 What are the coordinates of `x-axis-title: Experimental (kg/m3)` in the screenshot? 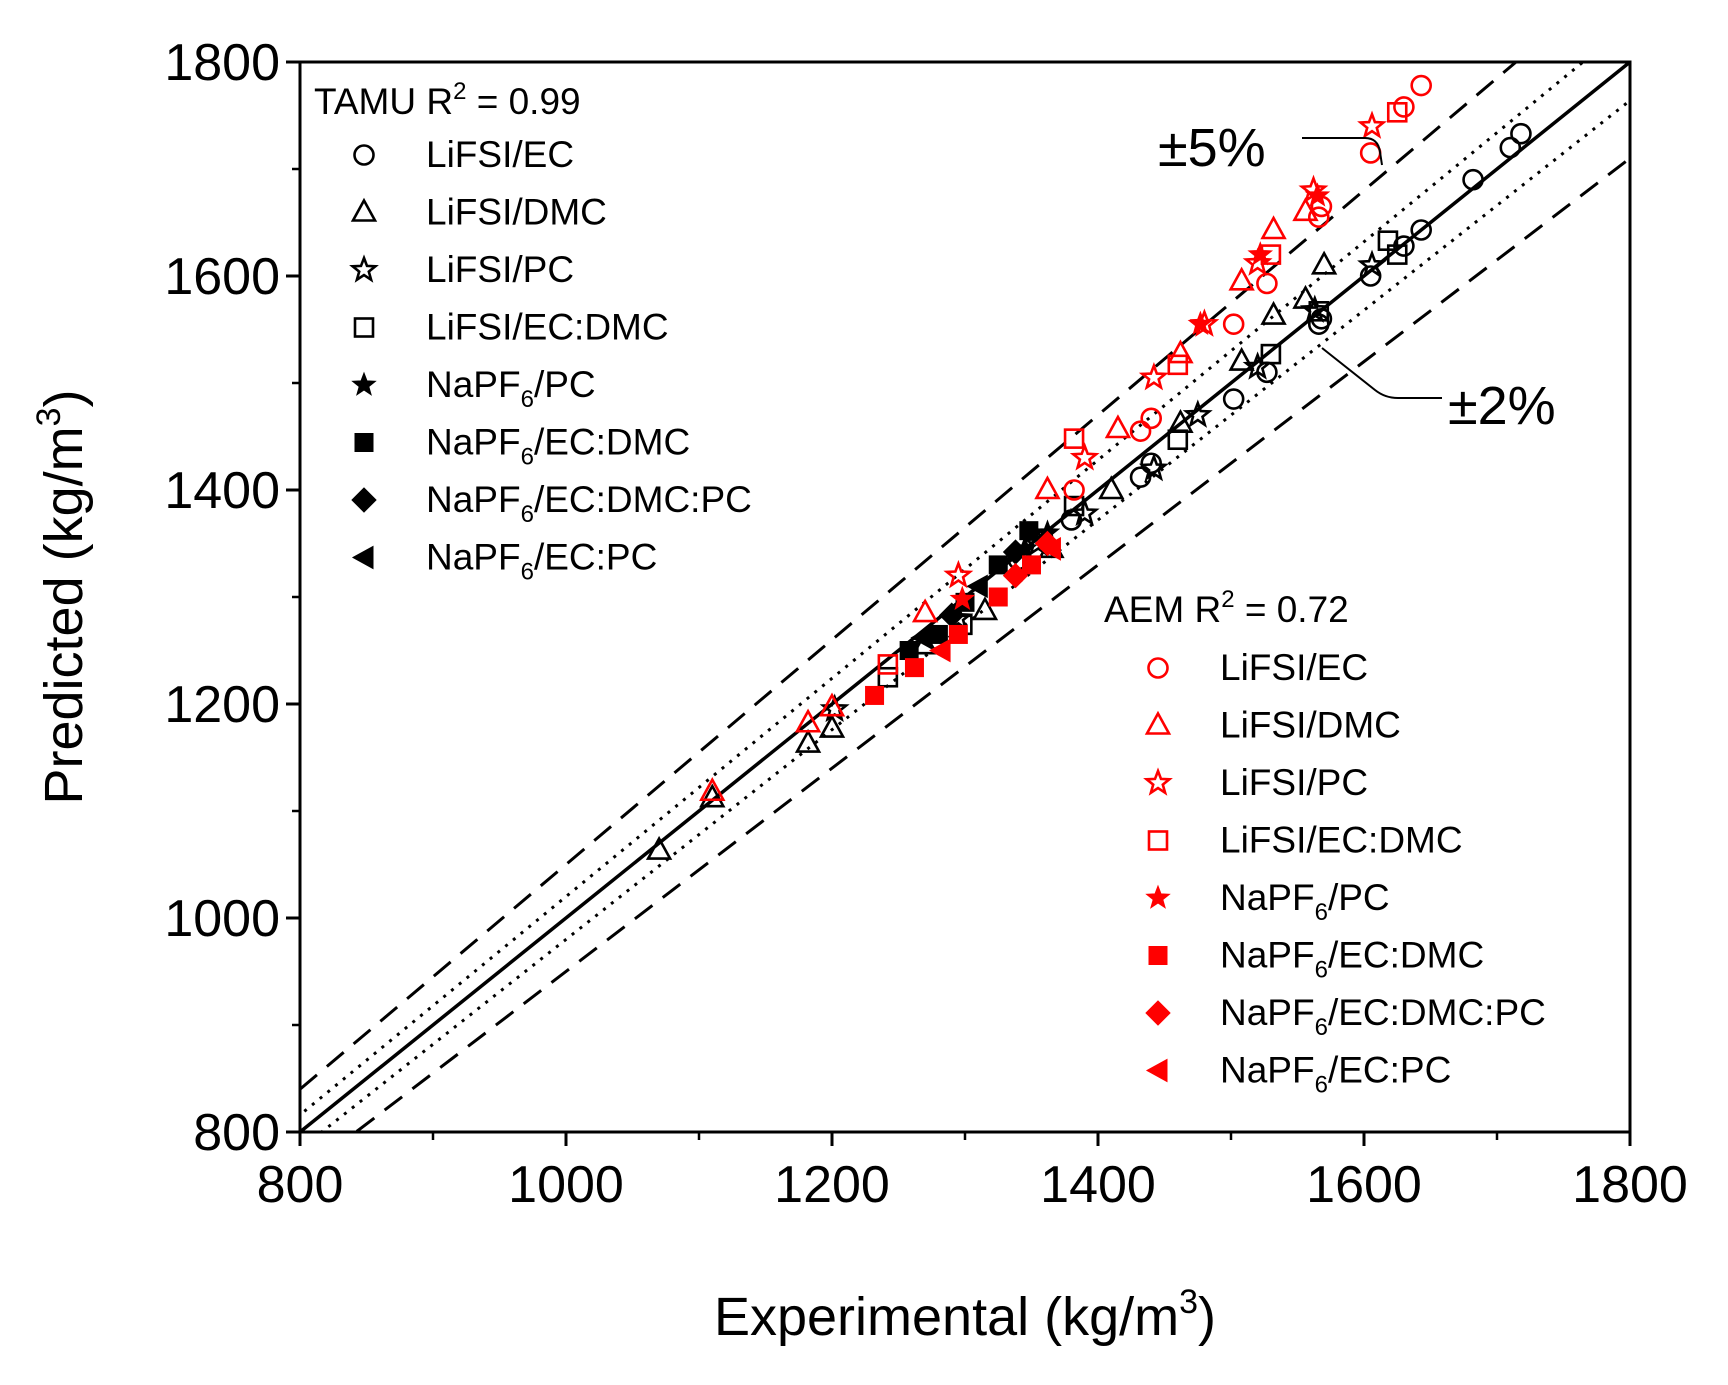 It's located at (965, 1315).